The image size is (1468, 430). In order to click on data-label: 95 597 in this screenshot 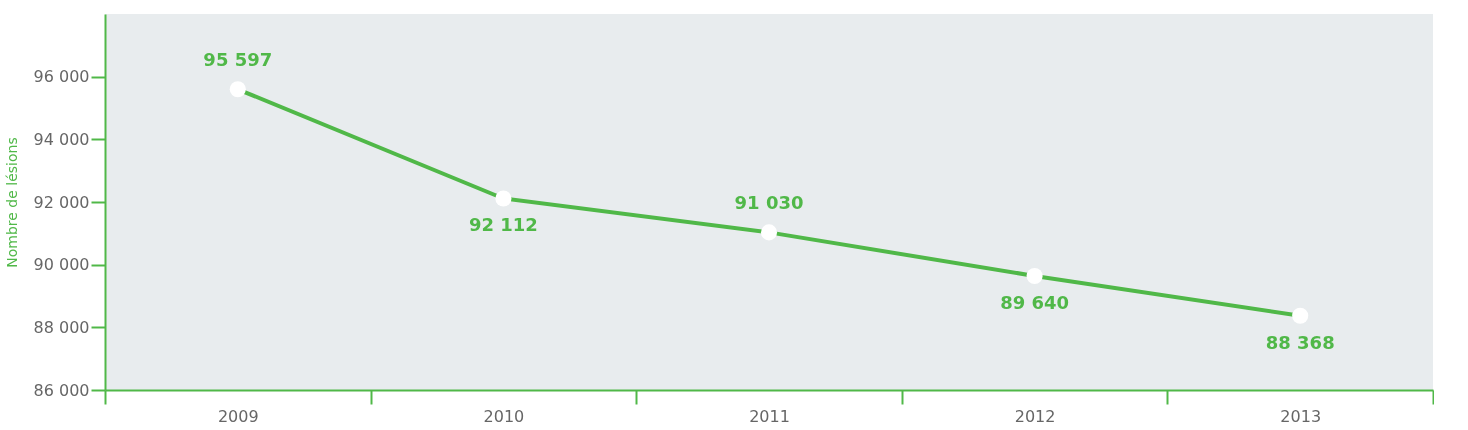, I will do `click(238, 60)`.